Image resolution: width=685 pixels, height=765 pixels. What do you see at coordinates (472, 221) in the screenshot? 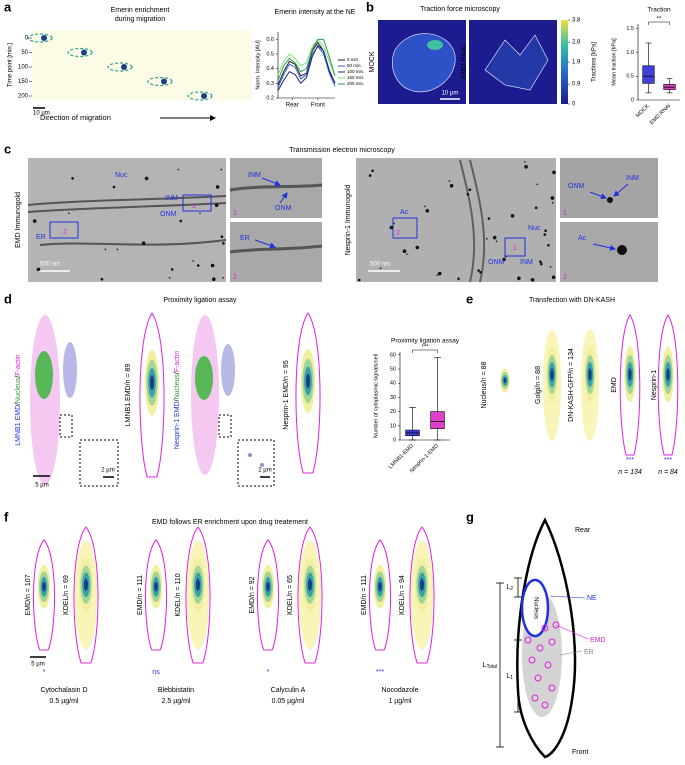
I see `membrane` at bounding box center [472, 221].